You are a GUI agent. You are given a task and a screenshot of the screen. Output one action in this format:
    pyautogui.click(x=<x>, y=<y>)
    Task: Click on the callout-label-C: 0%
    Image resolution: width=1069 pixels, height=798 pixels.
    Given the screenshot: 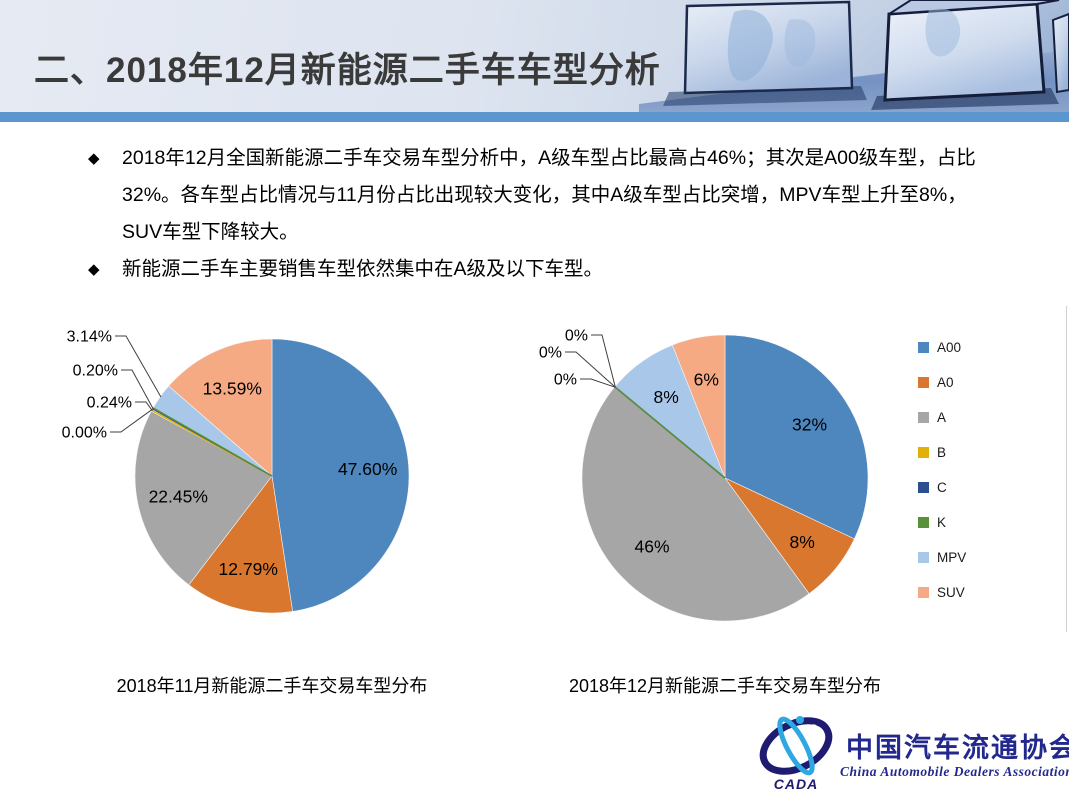 What is the action you would take?
    pyautogui.click(x=550, y=353)
    